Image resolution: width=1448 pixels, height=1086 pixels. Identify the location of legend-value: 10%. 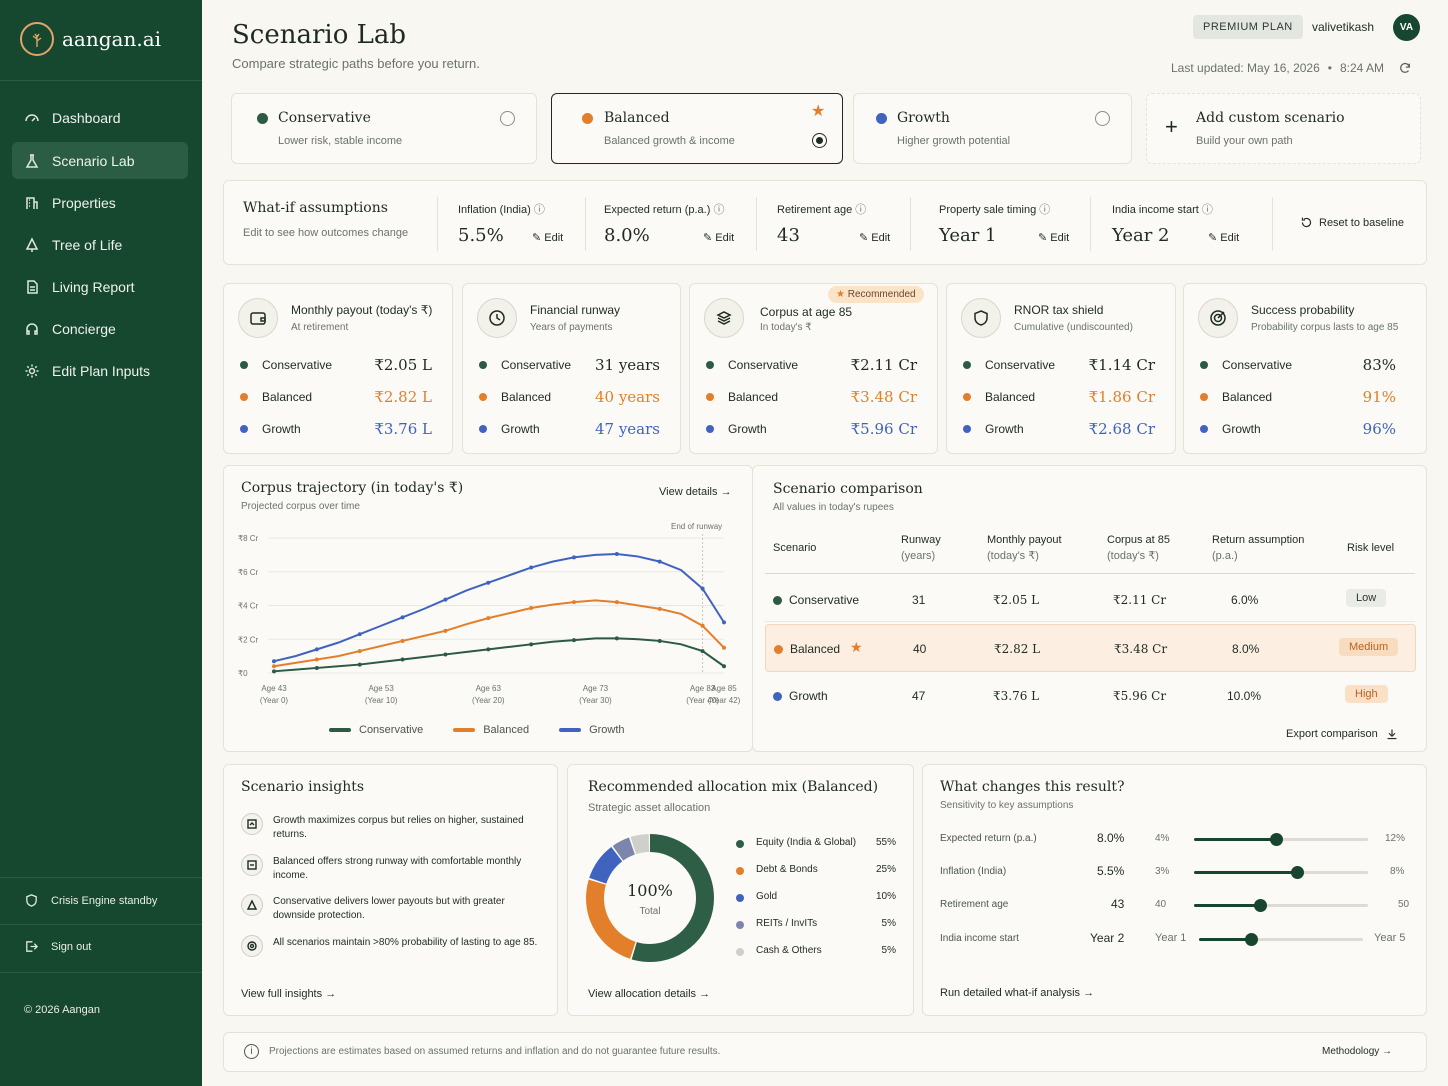
(885, 896).